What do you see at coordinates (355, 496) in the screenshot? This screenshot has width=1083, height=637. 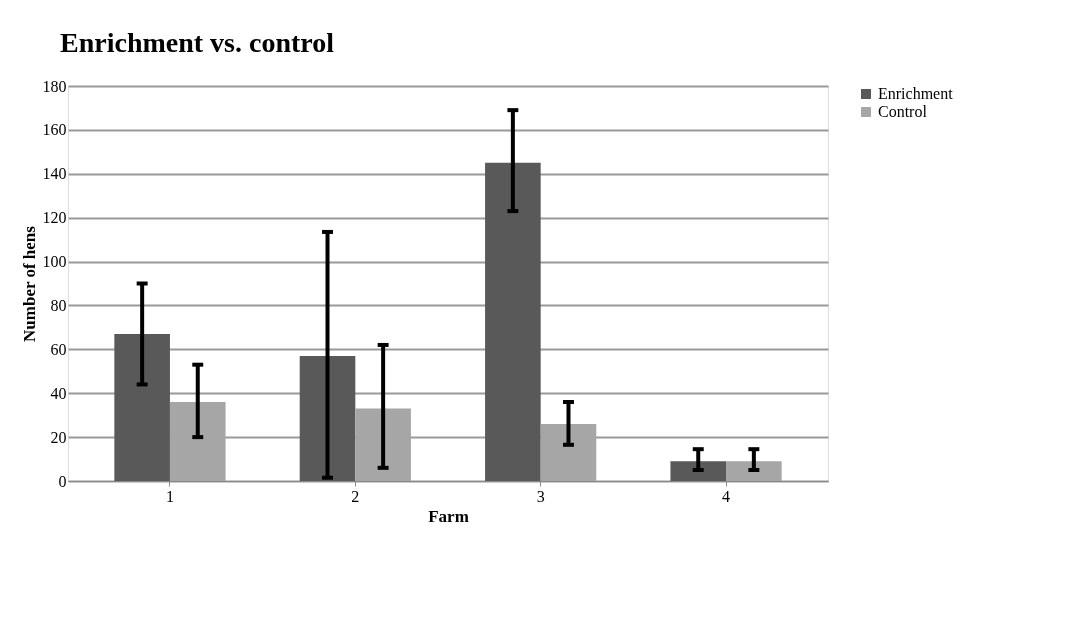 I see `x-tick-label: 2` at bounding box center [355, 496].